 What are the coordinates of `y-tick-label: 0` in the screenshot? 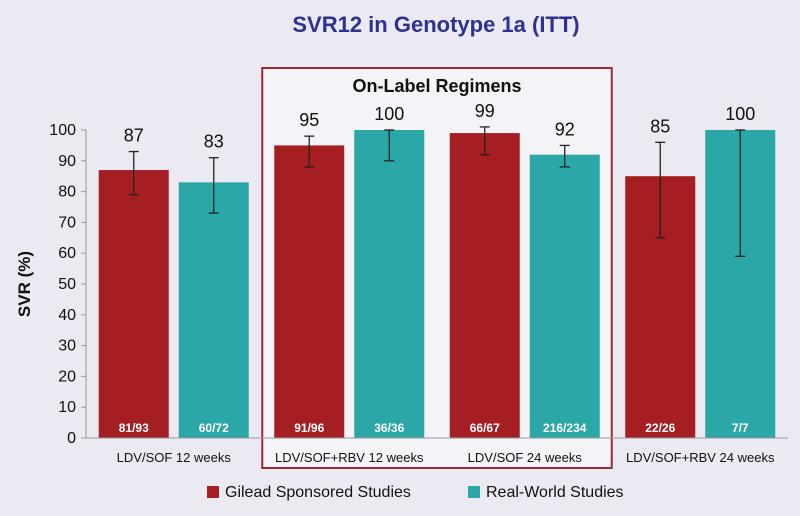 It's located at (71, 438).